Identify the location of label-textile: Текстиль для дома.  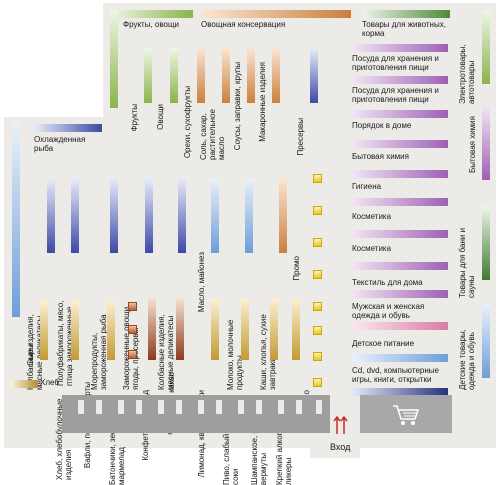
(387, 282).